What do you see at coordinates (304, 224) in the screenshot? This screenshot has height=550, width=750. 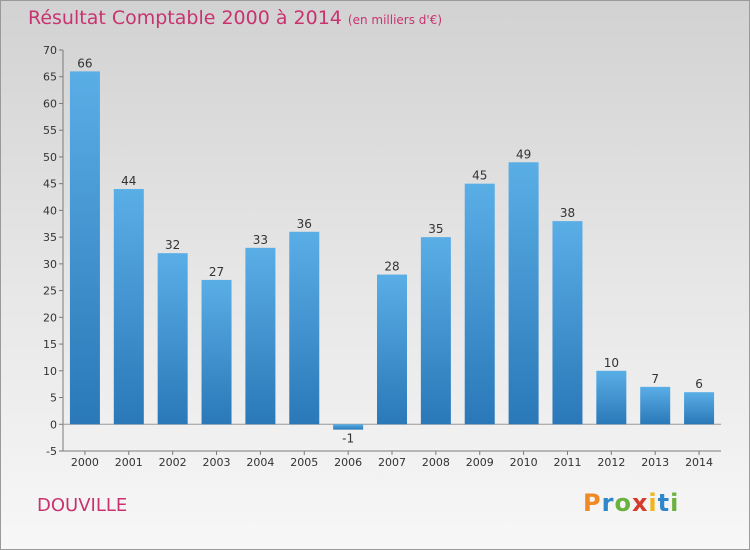 I see `value-label-2005: 36` at bounding box center [304, 224].